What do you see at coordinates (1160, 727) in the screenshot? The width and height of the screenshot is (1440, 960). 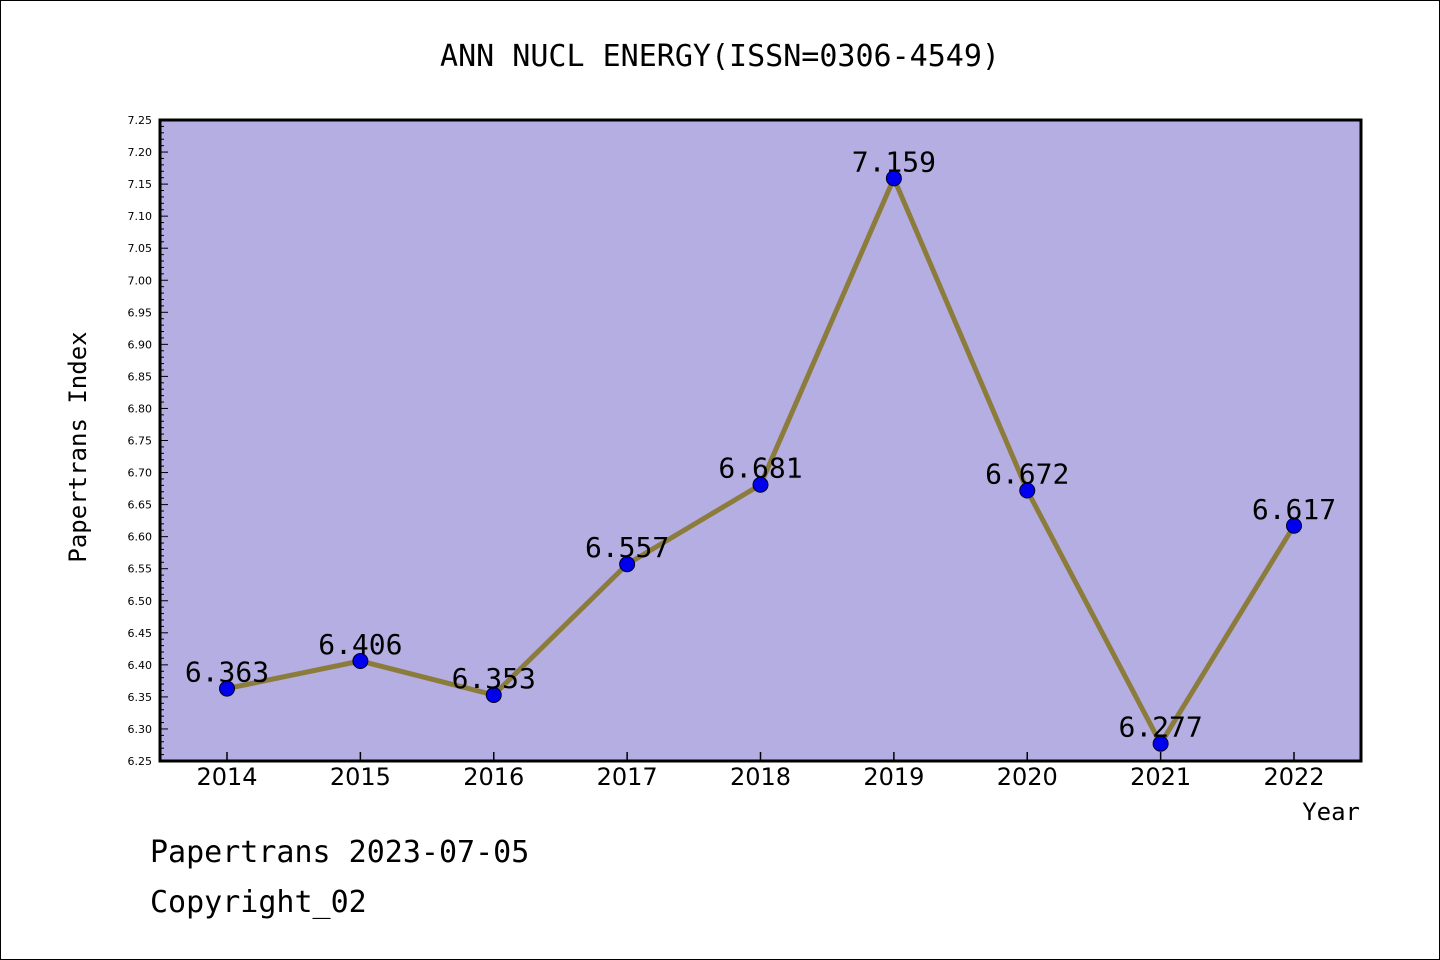 I see `data-label: 6.277` at bounding box center [1160, 727].